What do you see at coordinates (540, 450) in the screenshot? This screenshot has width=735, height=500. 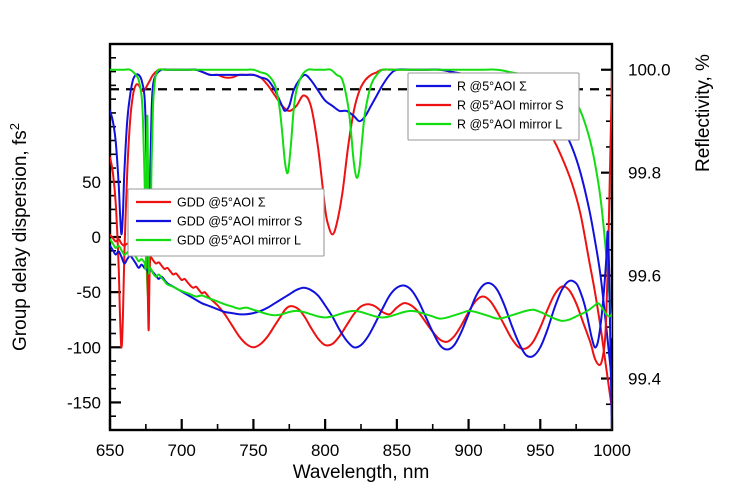 I see `x-tick-label: 950` at bounding box center [540, 450].